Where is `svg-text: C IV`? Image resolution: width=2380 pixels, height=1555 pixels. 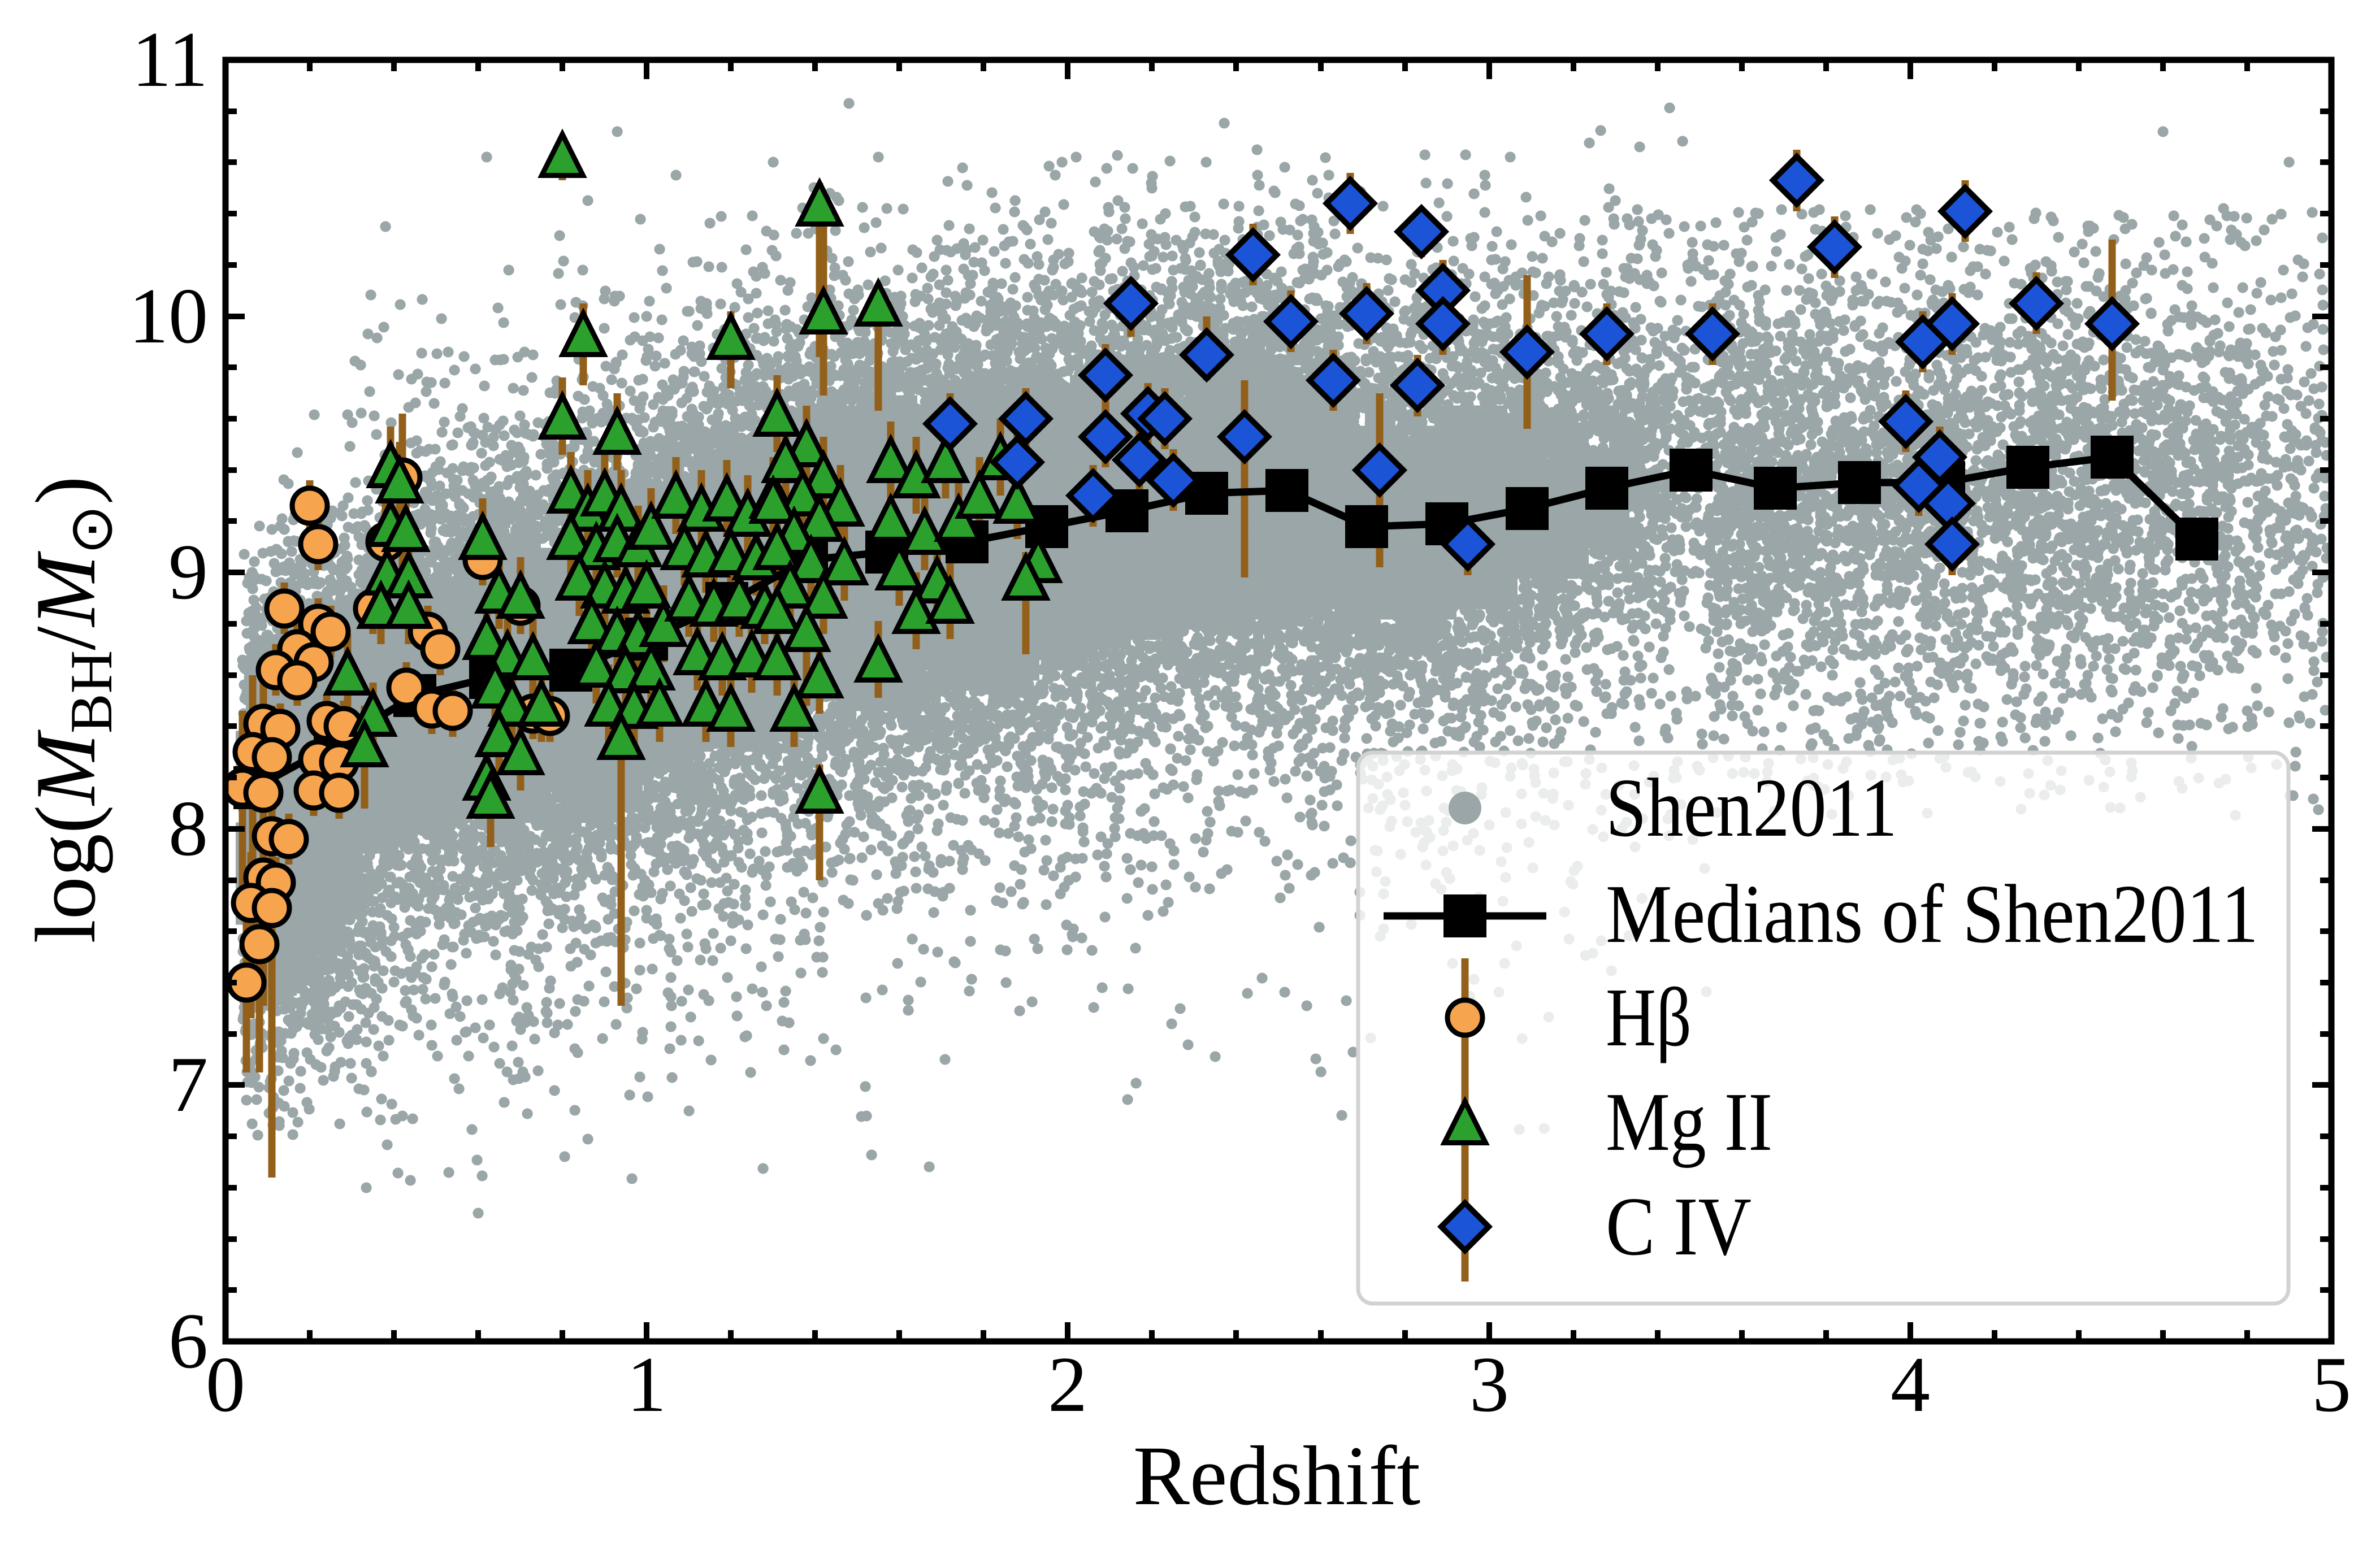 svg-text: C IV is located at coordinates (1679, 1226).